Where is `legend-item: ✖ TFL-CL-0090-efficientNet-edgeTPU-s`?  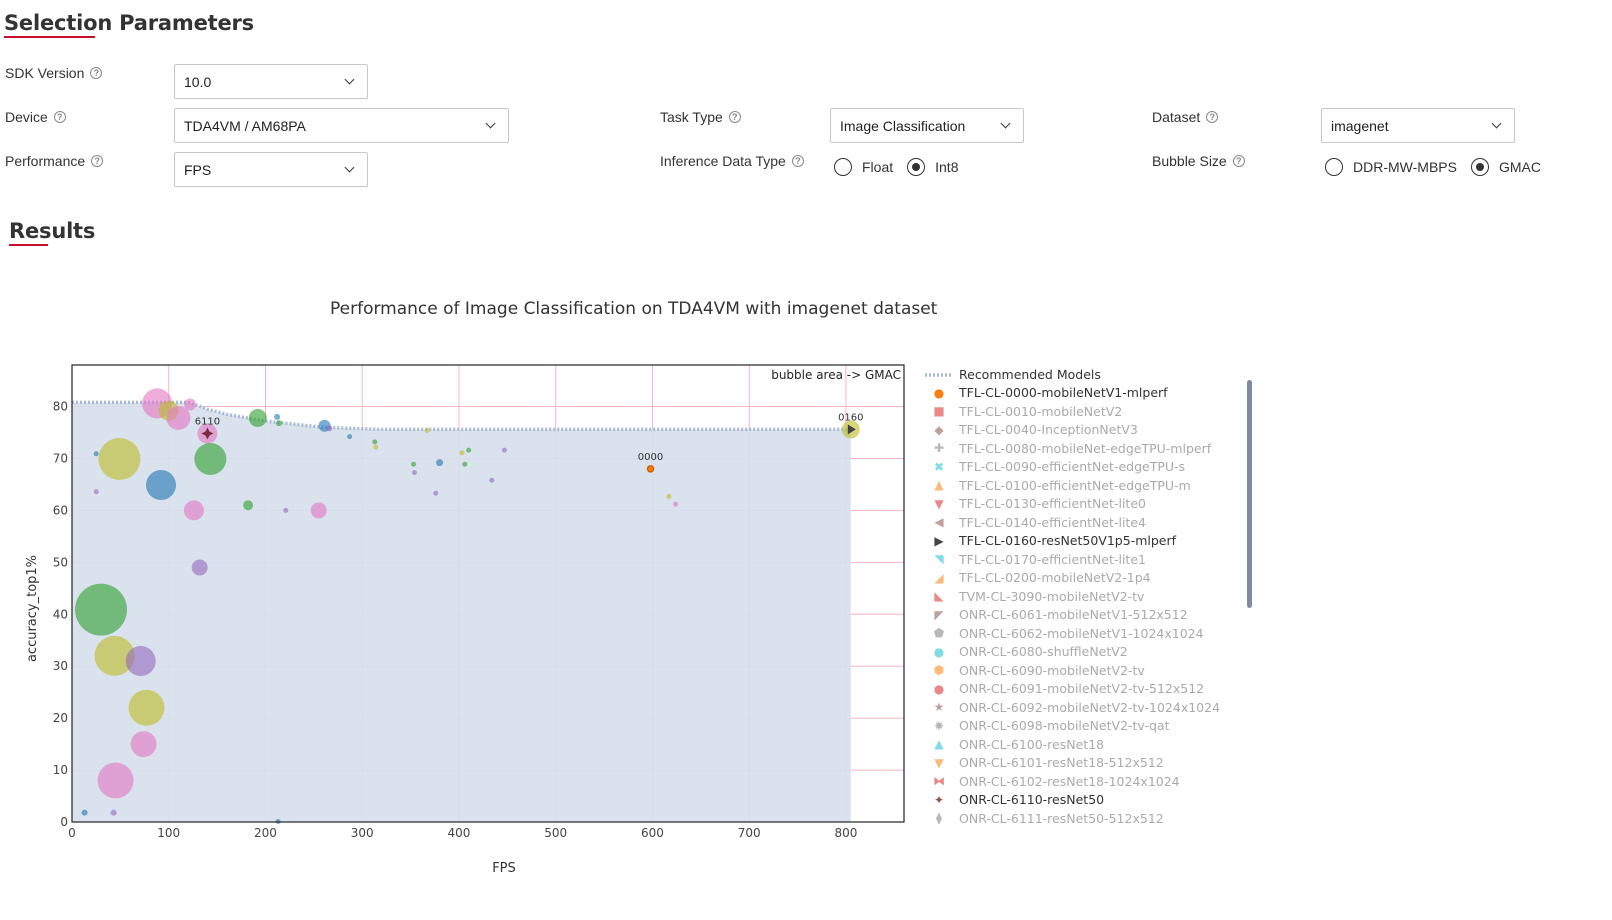
legend-item: ✖ TFL-CL-0090-efficientNet-edgeTPU-s is located at coordinates (1090, 467).